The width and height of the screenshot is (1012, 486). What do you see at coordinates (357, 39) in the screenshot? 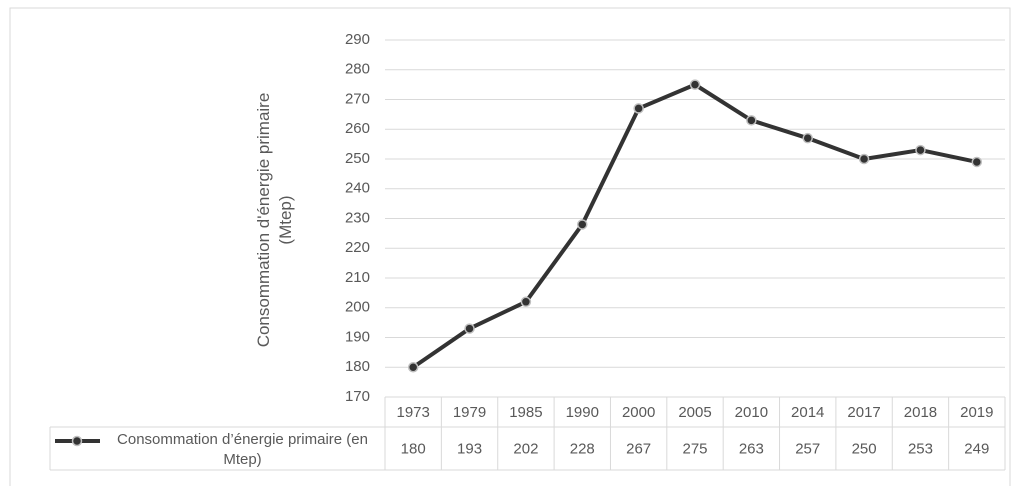
I see `y-tick-label: 290` at bounding box center [357, 39].